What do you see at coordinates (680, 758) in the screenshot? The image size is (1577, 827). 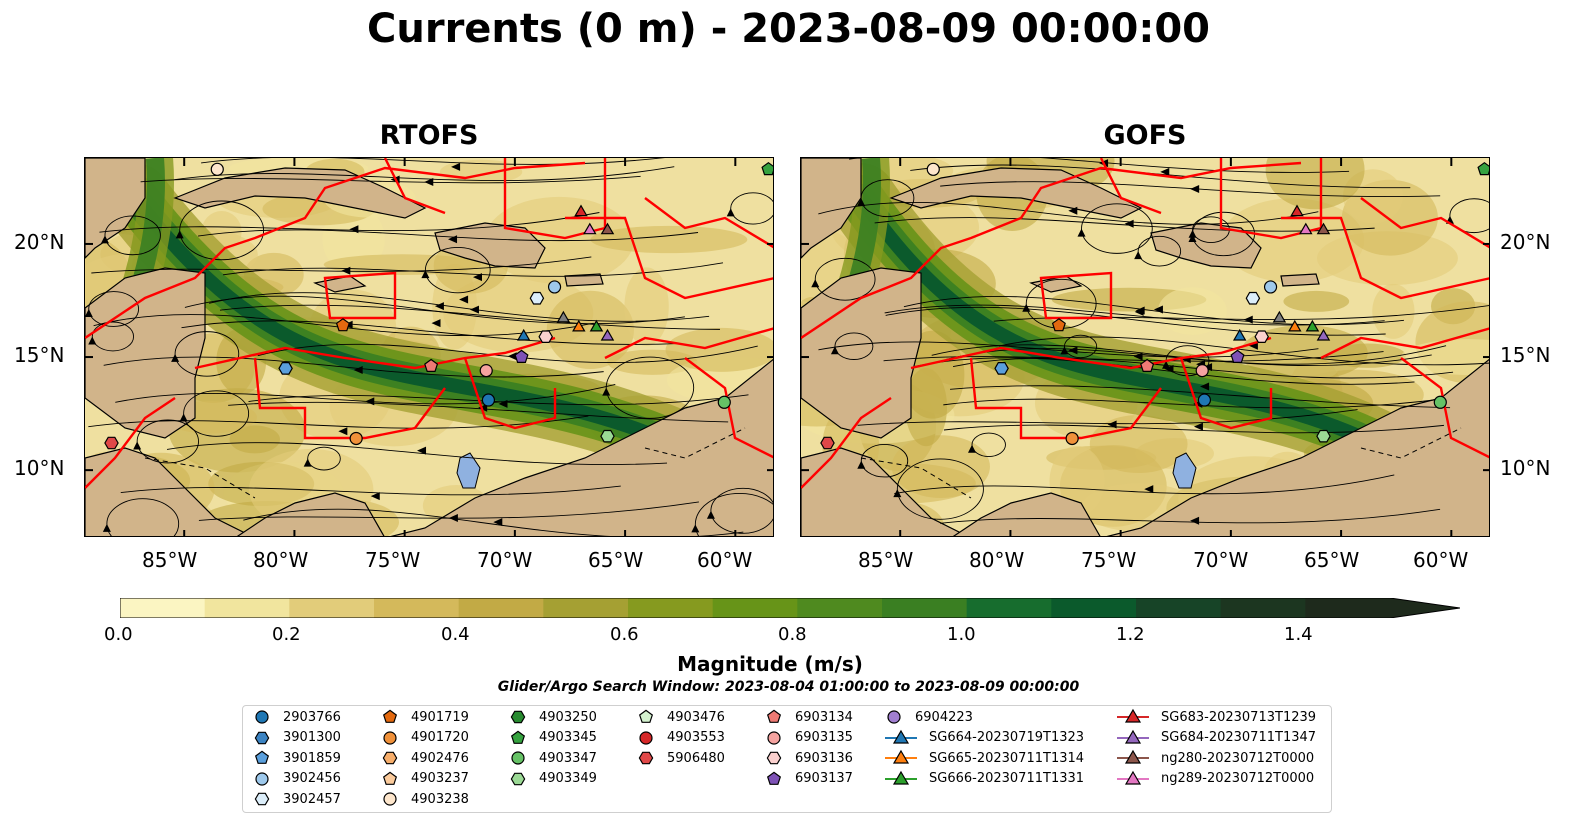 I see `legend-item: 5906480` at bounding box center [680, 758].